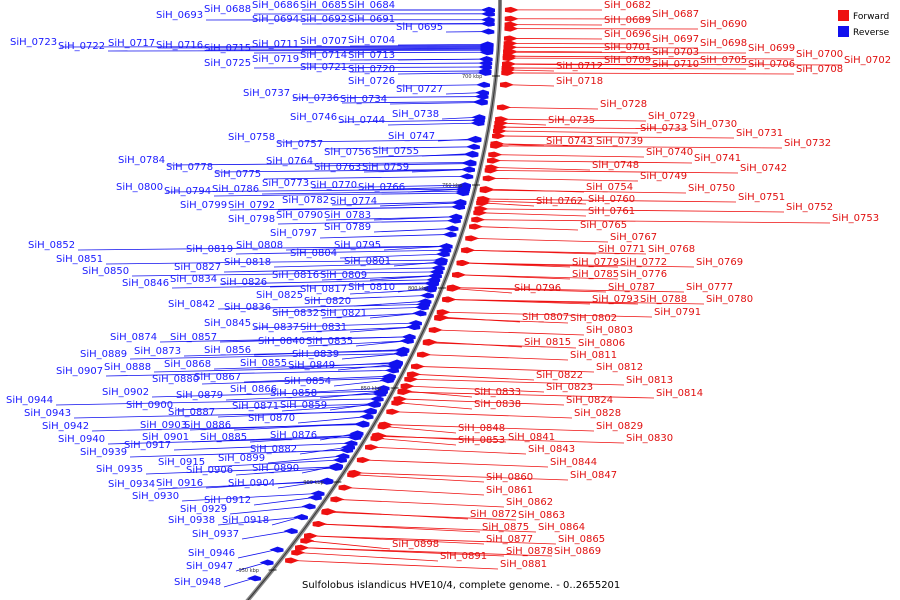 Image resolution: width=900 pixels, height=600 pixels. What do you see at coordinates (245, 520) in the screenshot?
I see `reverse-gene-label: SiH_0918` at bounding box center [245, 520].